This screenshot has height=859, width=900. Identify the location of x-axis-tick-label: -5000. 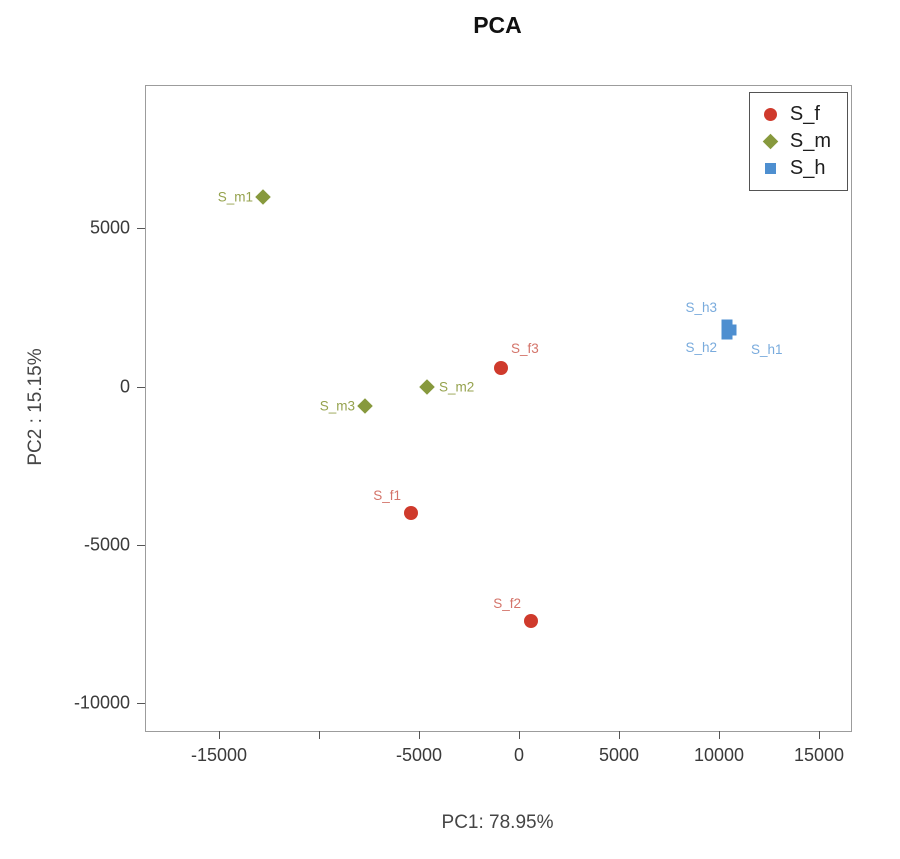
(419, 755).